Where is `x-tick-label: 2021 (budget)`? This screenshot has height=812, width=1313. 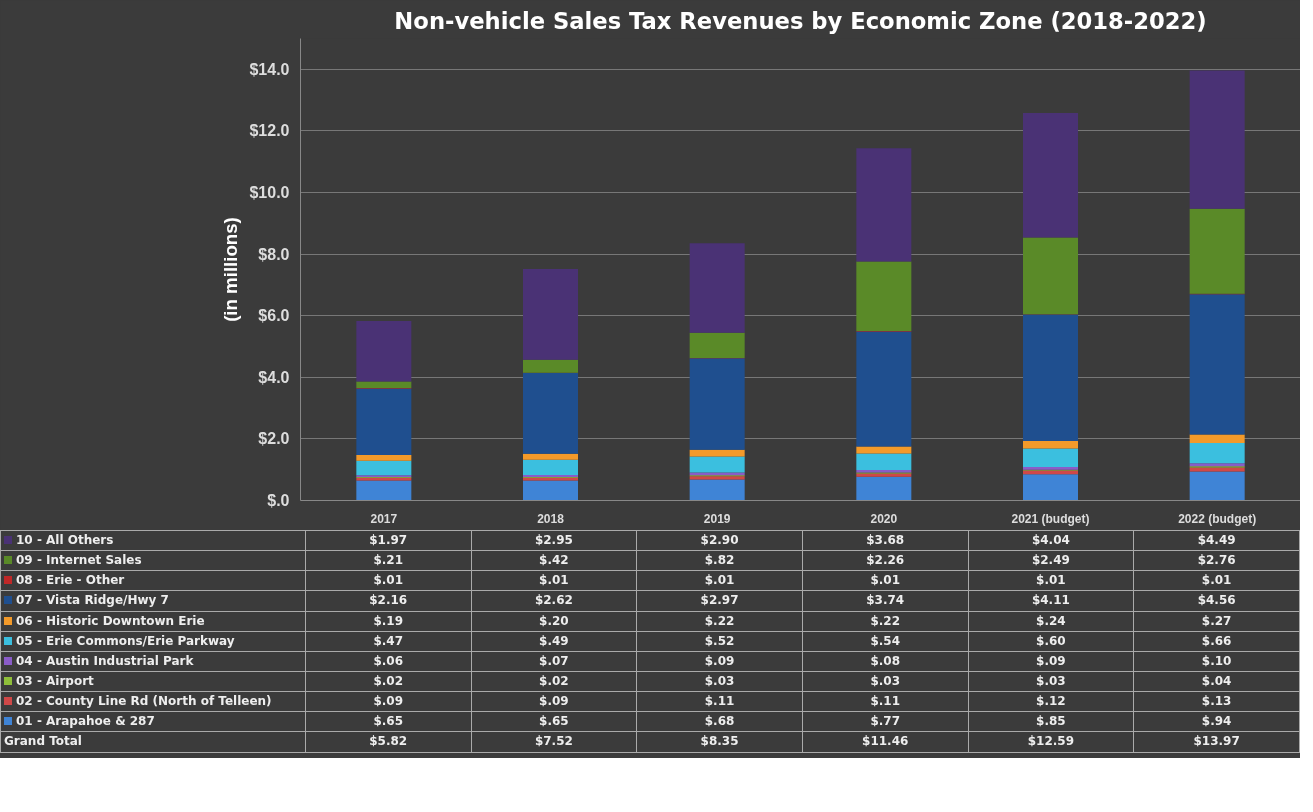 x-tick-label: 2021 (budget) is located at coordinates (1050, 518).